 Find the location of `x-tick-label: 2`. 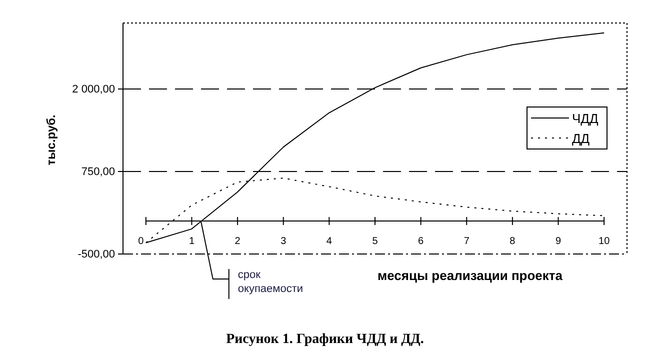

x-tick-label: 2 is located at coordinates (237, 241).